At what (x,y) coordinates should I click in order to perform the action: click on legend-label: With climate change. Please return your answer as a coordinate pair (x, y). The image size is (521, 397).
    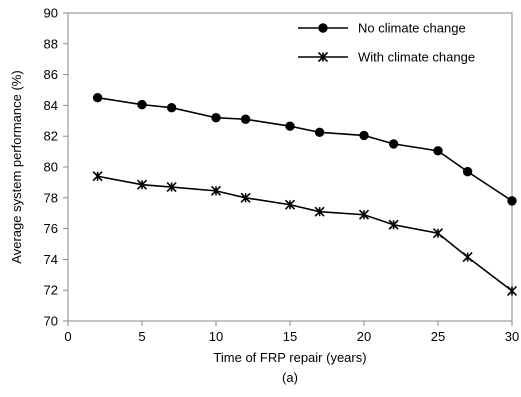
    Looking at the image, I should click on (416, 57).